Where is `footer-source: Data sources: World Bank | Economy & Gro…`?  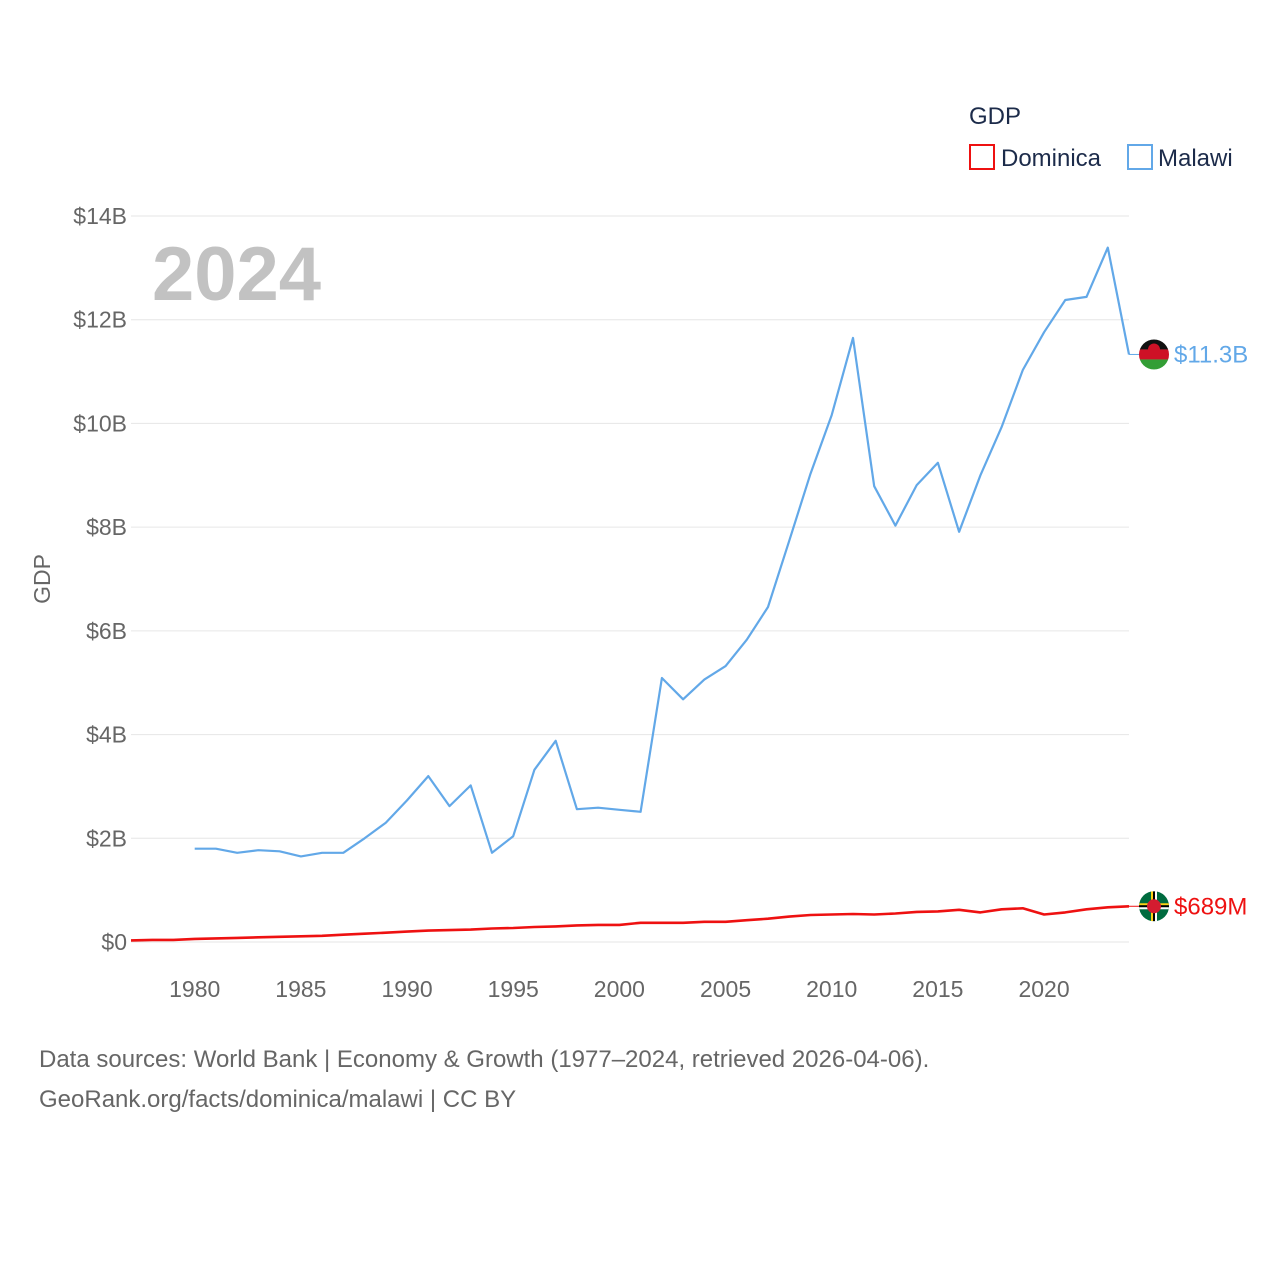
footer-source: Data sources: World Bank | Economy & Gro… is located at coordinates (484, 1059).